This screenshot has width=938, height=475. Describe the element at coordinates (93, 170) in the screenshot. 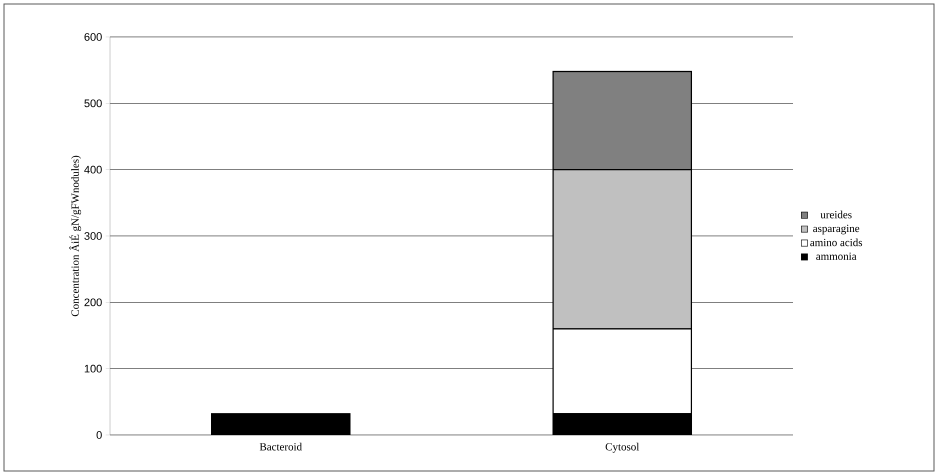

I see `y-tick-label: 400` at that location.